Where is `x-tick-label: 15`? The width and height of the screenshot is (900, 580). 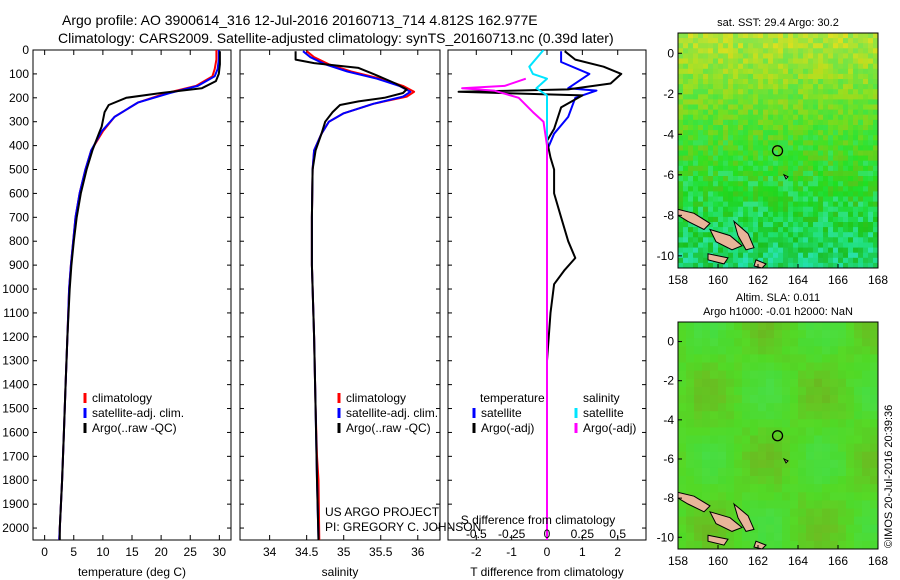
x-tick-label: 15 is located at coordinates (132, 552).